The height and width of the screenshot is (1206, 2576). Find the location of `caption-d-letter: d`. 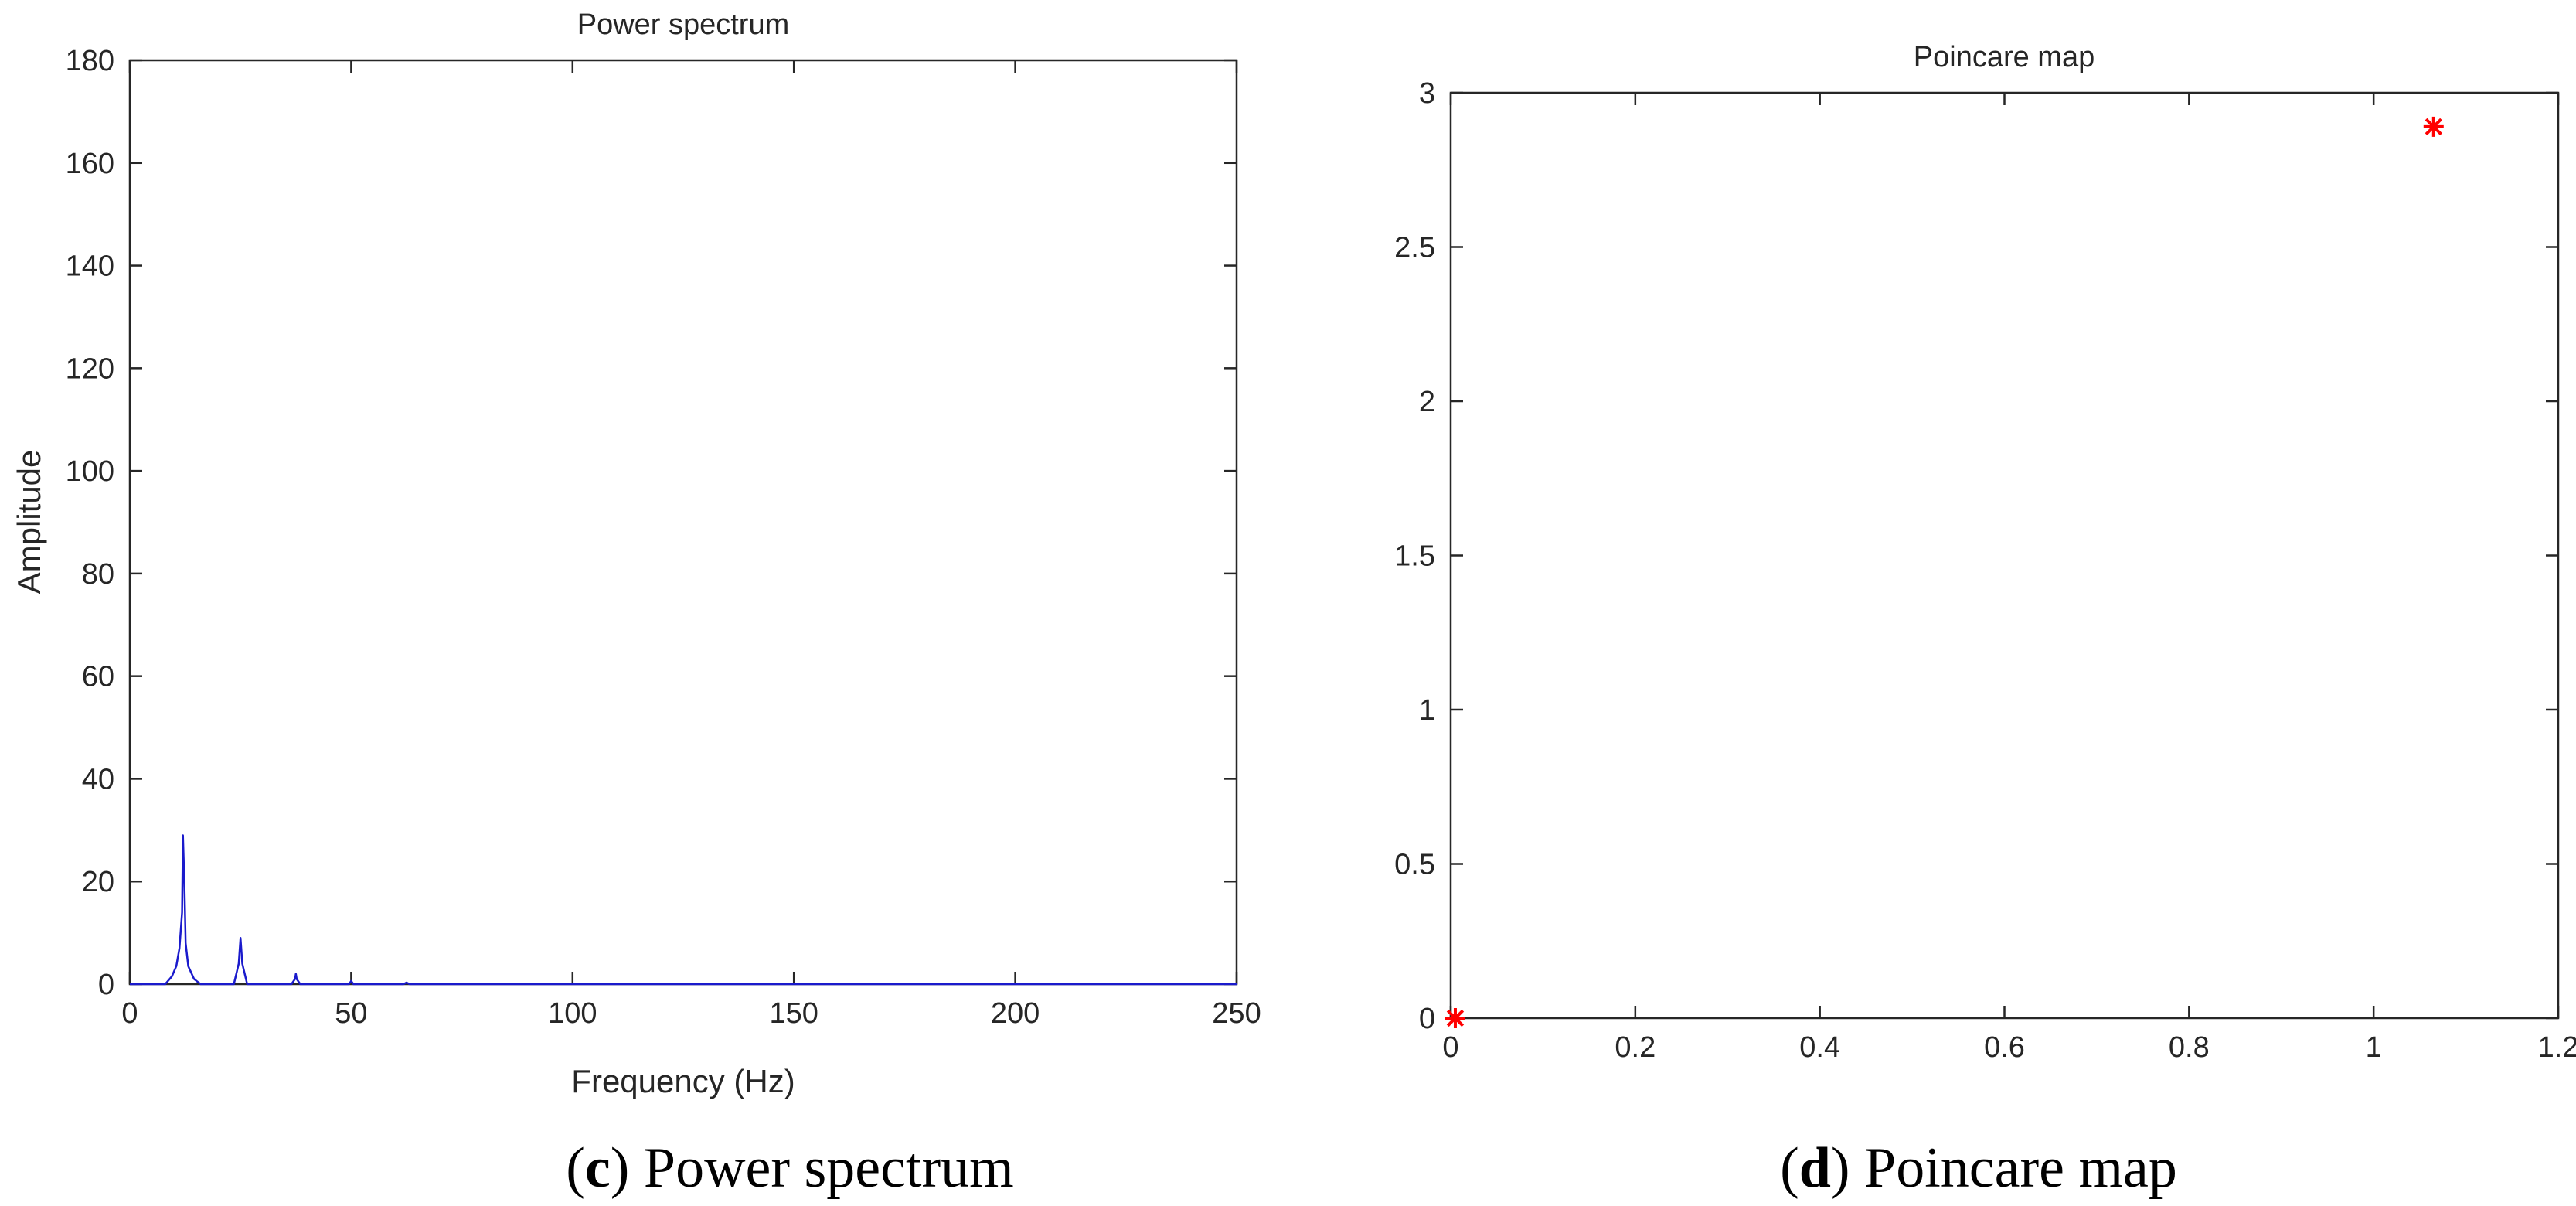

caption-d-letter: d is located at coordinates (1815, 1168).